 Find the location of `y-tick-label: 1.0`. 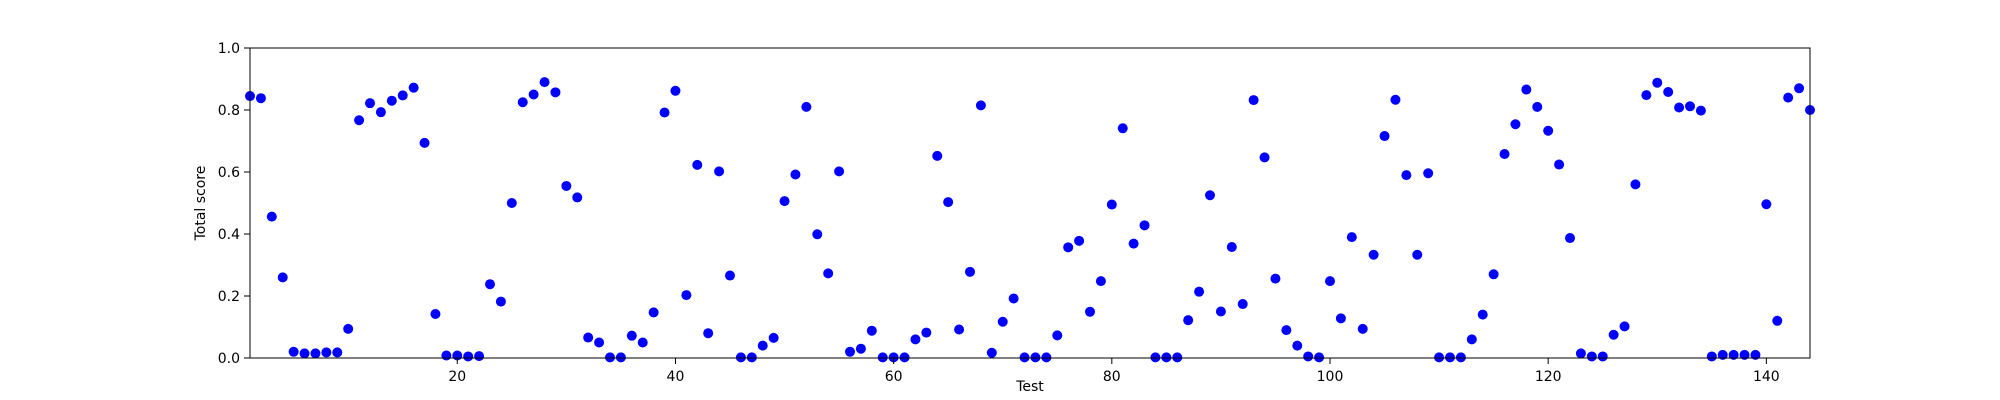

y-tick-label: 1.0 is located at coordinates (229, 49).